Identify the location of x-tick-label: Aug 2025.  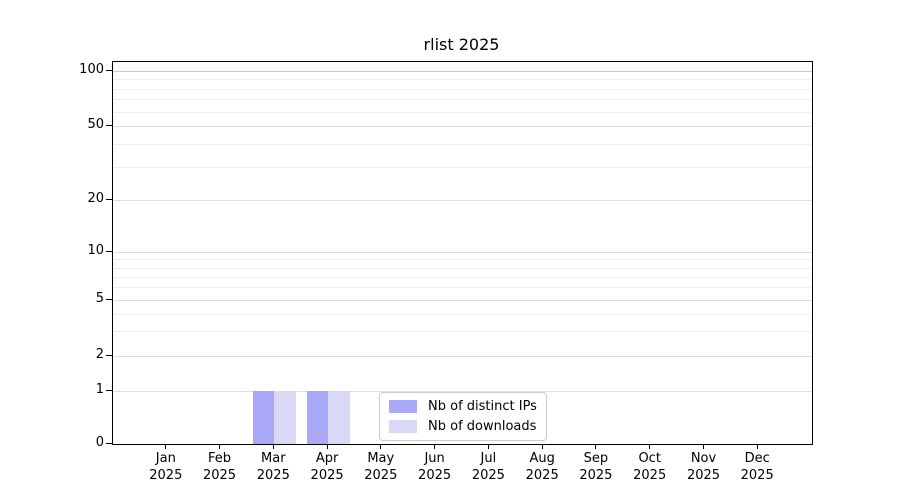
(542, 467).